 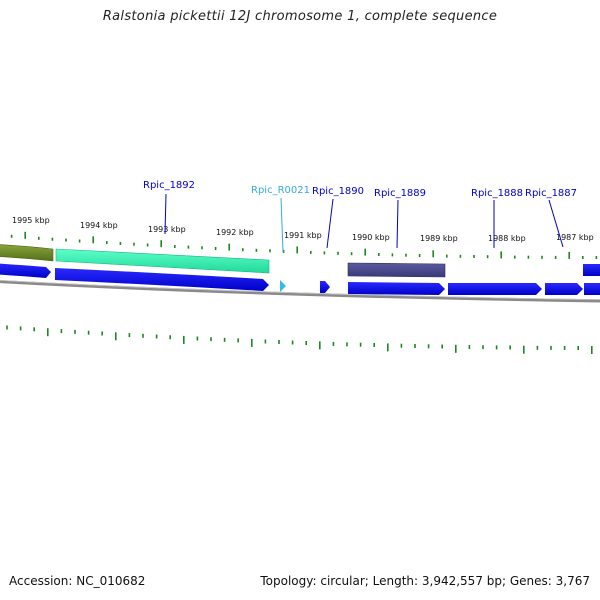 What do you see at coordinates (31, 220) in the screenshot?
I see `scale-label: 1995 kbp` at bounding box center [31, 220].